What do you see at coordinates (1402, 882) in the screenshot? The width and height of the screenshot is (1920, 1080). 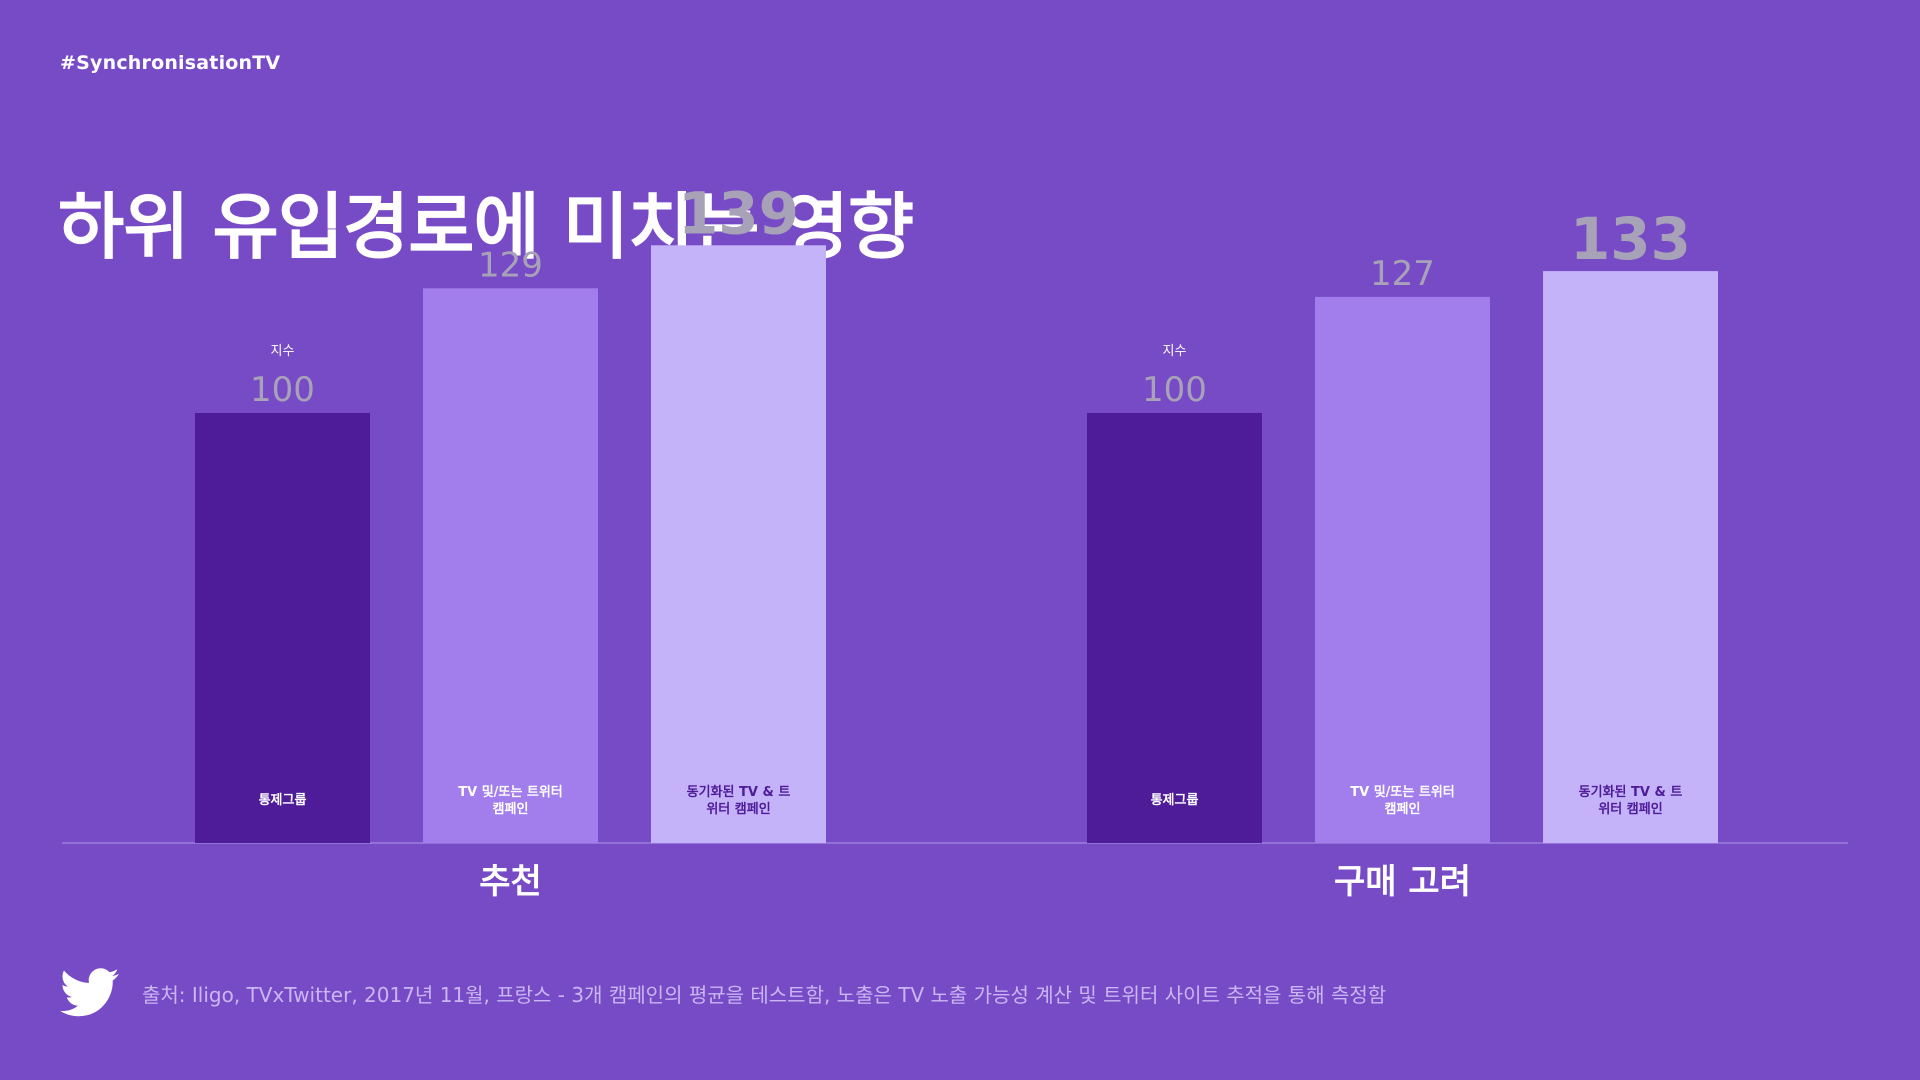 I see `group-label: 구매 고려` at bounding box center [1402, 882].